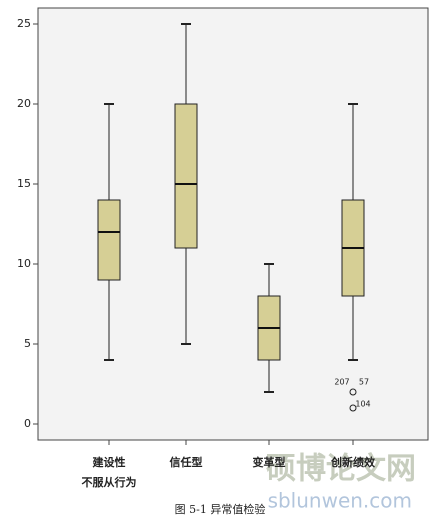 The width and height of the screenshot is (436, 527). What do you see at coordinates (109, 462) in the screenshot?
I see `x-tick-label: 建设性` at bounding box center [109, 462].